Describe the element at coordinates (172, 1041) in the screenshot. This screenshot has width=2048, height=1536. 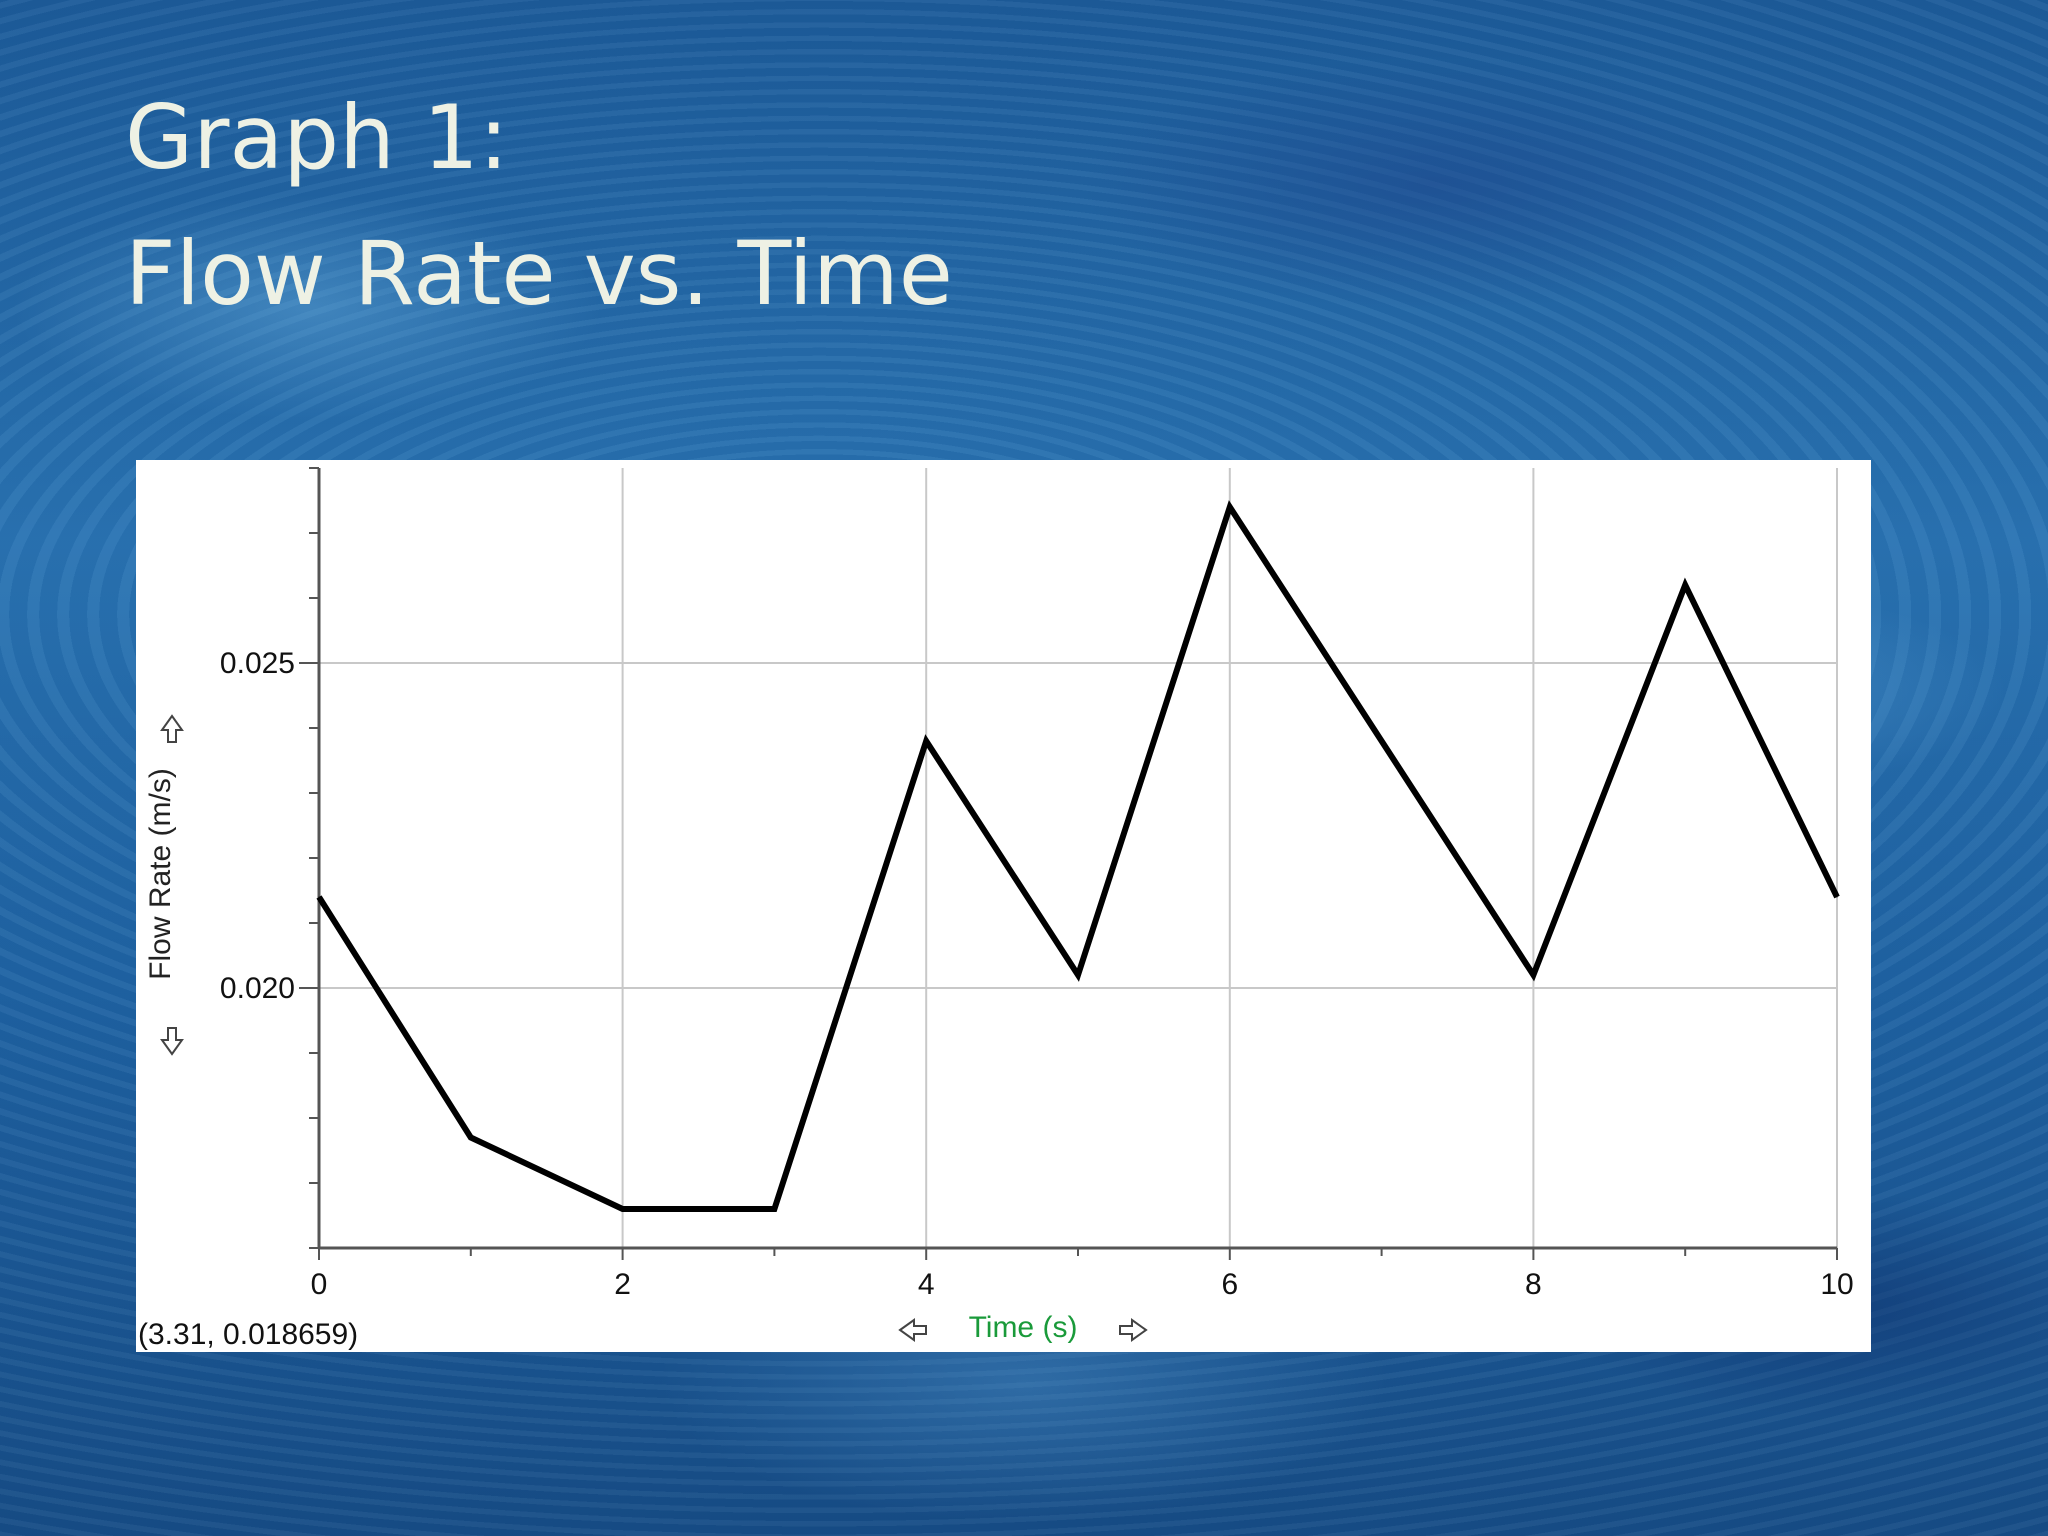
I see `y-axis-down-arrow-icon` at that location.